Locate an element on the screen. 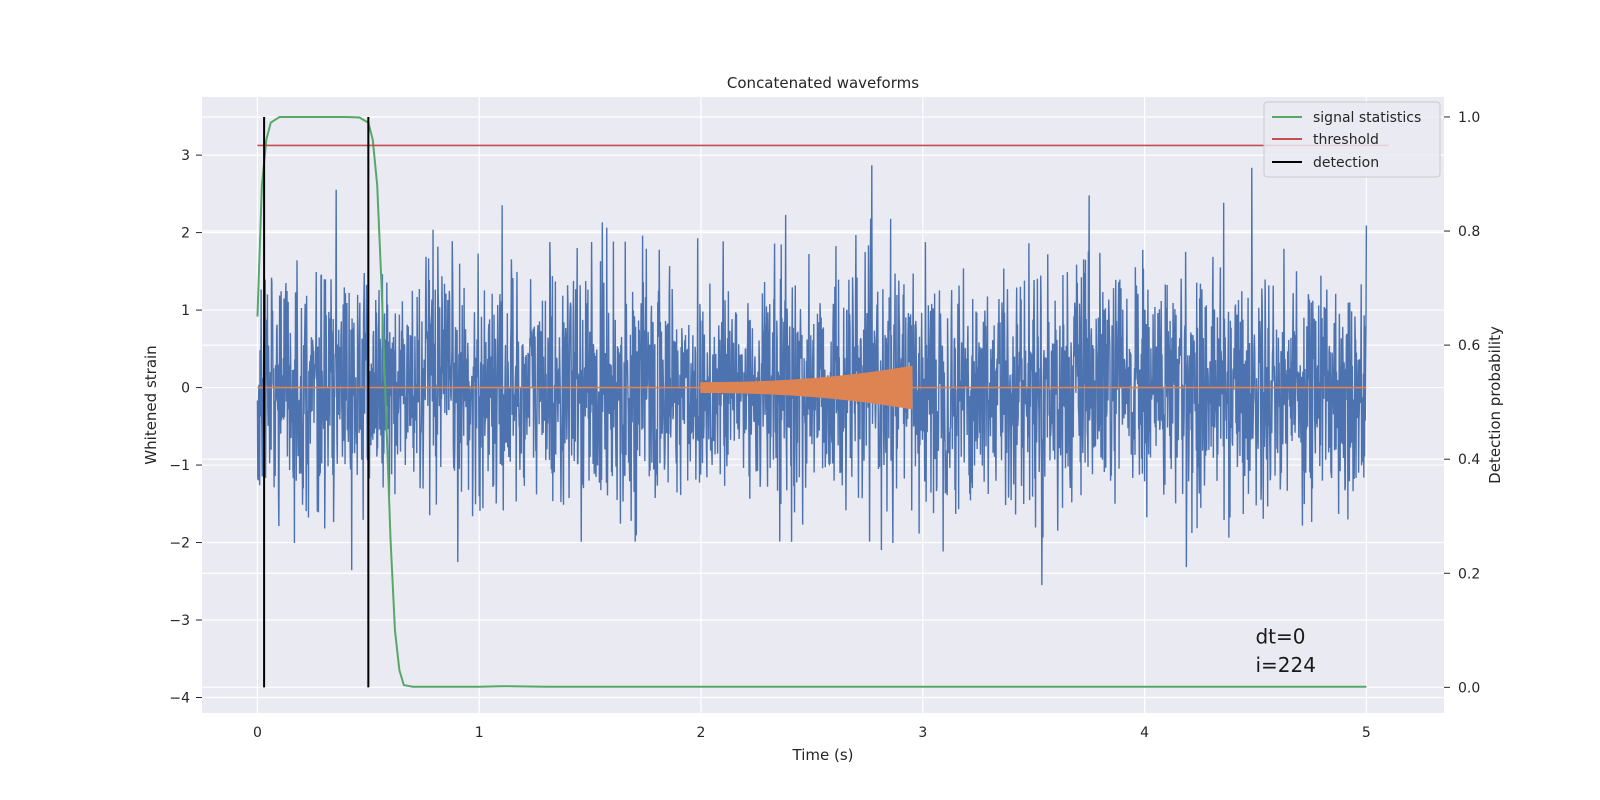  y-tick-label: −1 is located at coordinates (179, 466).